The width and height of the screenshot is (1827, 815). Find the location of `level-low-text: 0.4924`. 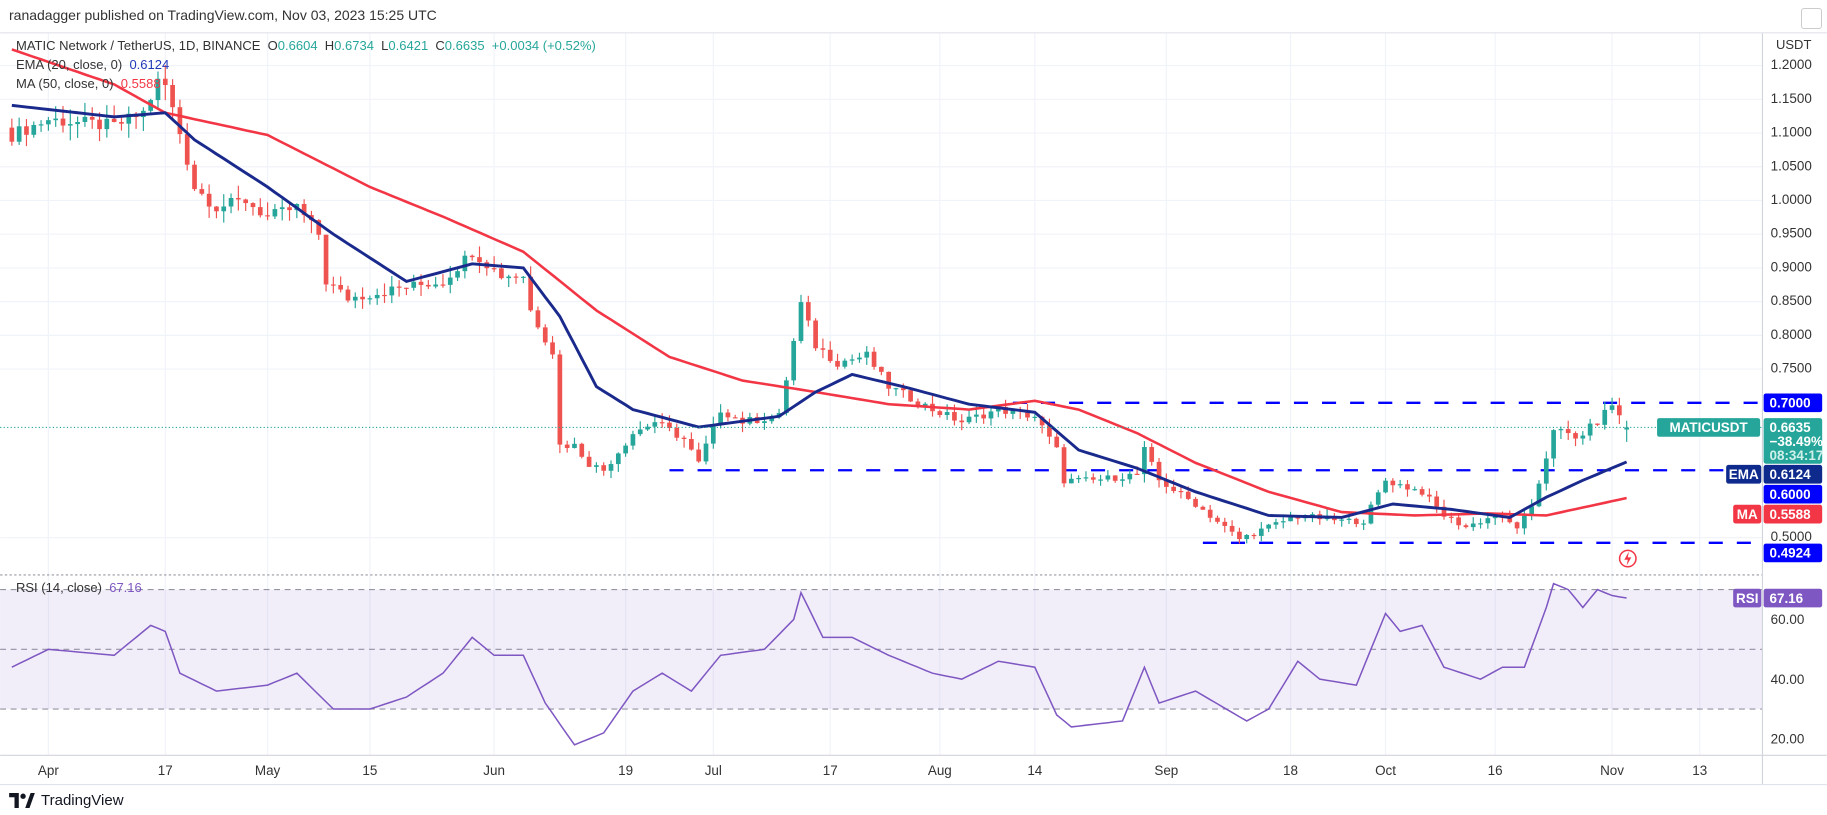

level-low-text: 0.4924 is located at coordinates (1790, 553).